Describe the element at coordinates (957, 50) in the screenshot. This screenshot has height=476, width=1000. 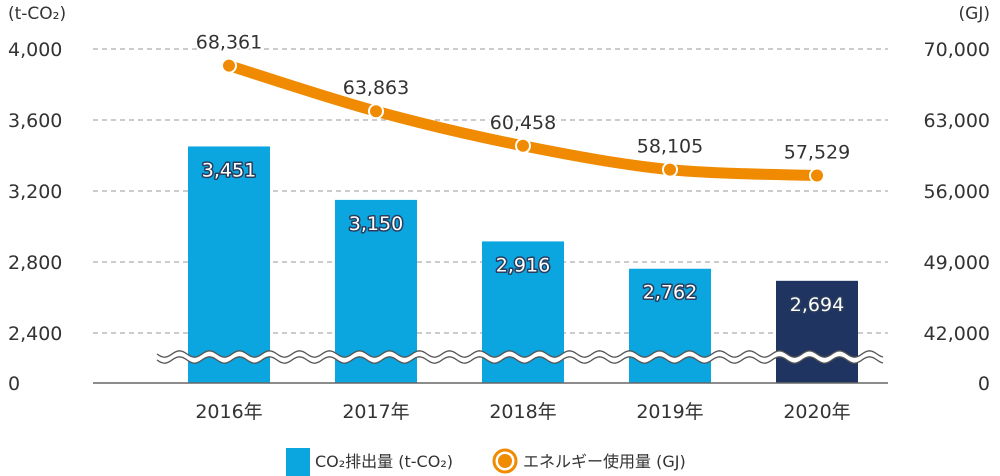
I see `y-right-tick-label: 70,000` at that location.